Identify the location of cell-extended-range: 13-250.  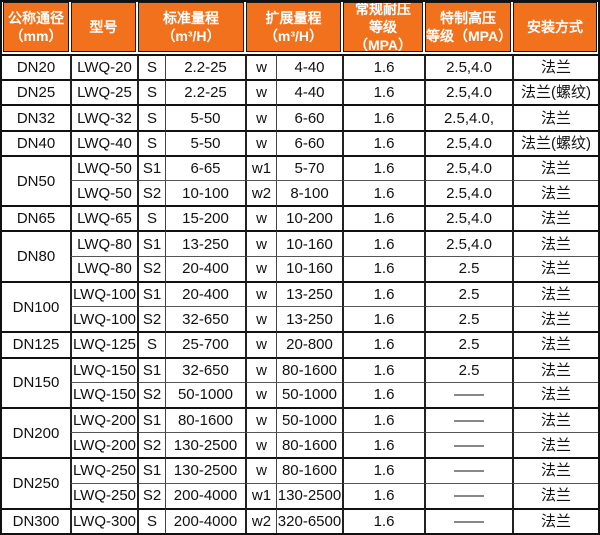
(309, 293).